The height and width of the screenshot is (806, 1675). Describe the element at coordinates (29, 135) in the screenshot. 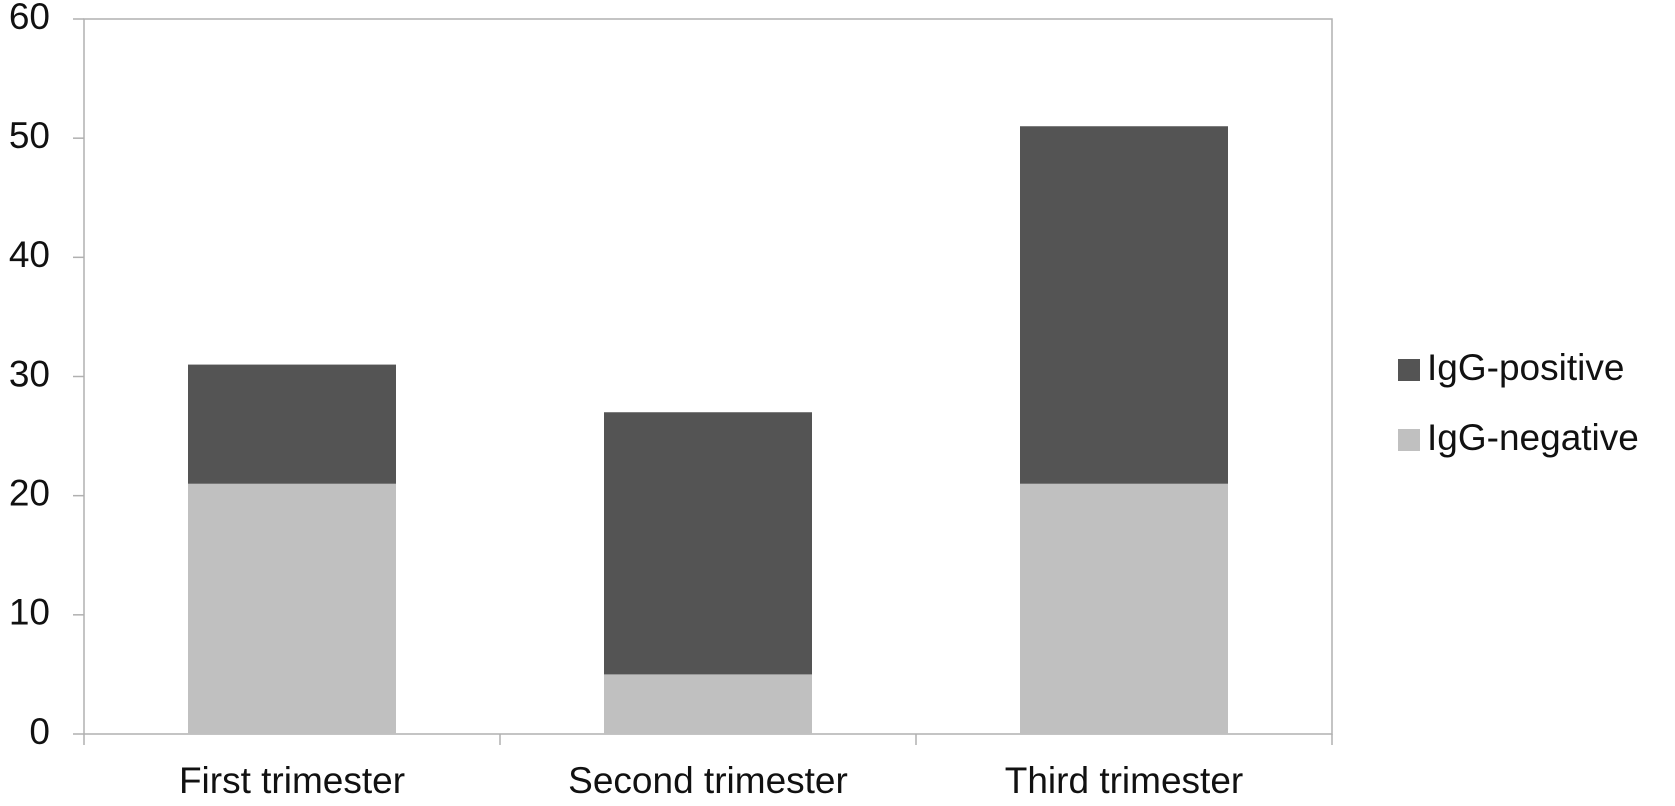

I see `y-tick-label: 50` at that location.